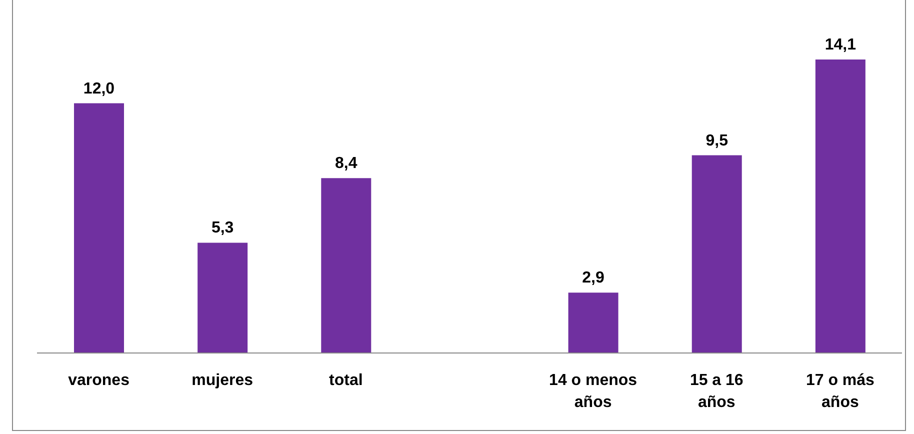  I want to click on x-tick-label: 14 o menos años, so click(593, 391).